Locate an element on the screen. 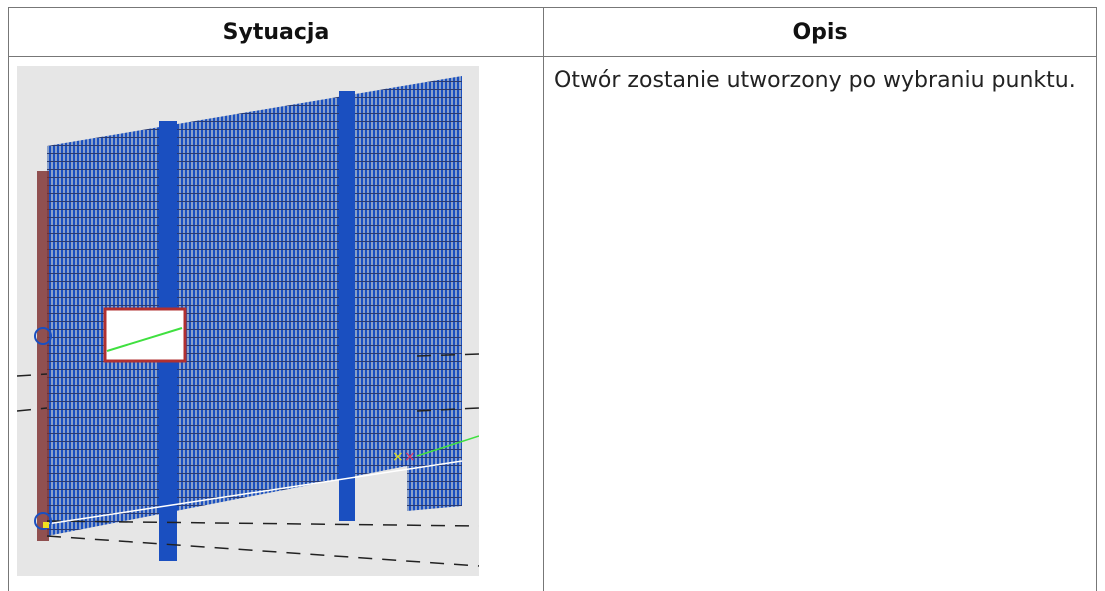 This screenshot has width=1105, height=591. header-cell: Opis is located at coordinates (820, 32).